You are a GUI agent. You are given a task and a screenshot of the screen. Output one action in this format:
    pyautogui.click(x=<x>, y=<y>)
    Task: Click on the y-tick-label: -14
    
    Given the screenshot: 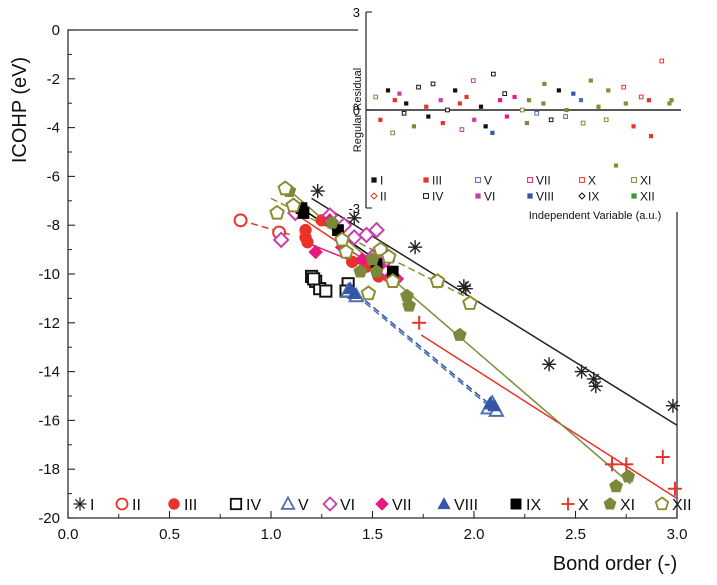 What is the action you would take?
    pyautogui.click(x=49, y=372)
    